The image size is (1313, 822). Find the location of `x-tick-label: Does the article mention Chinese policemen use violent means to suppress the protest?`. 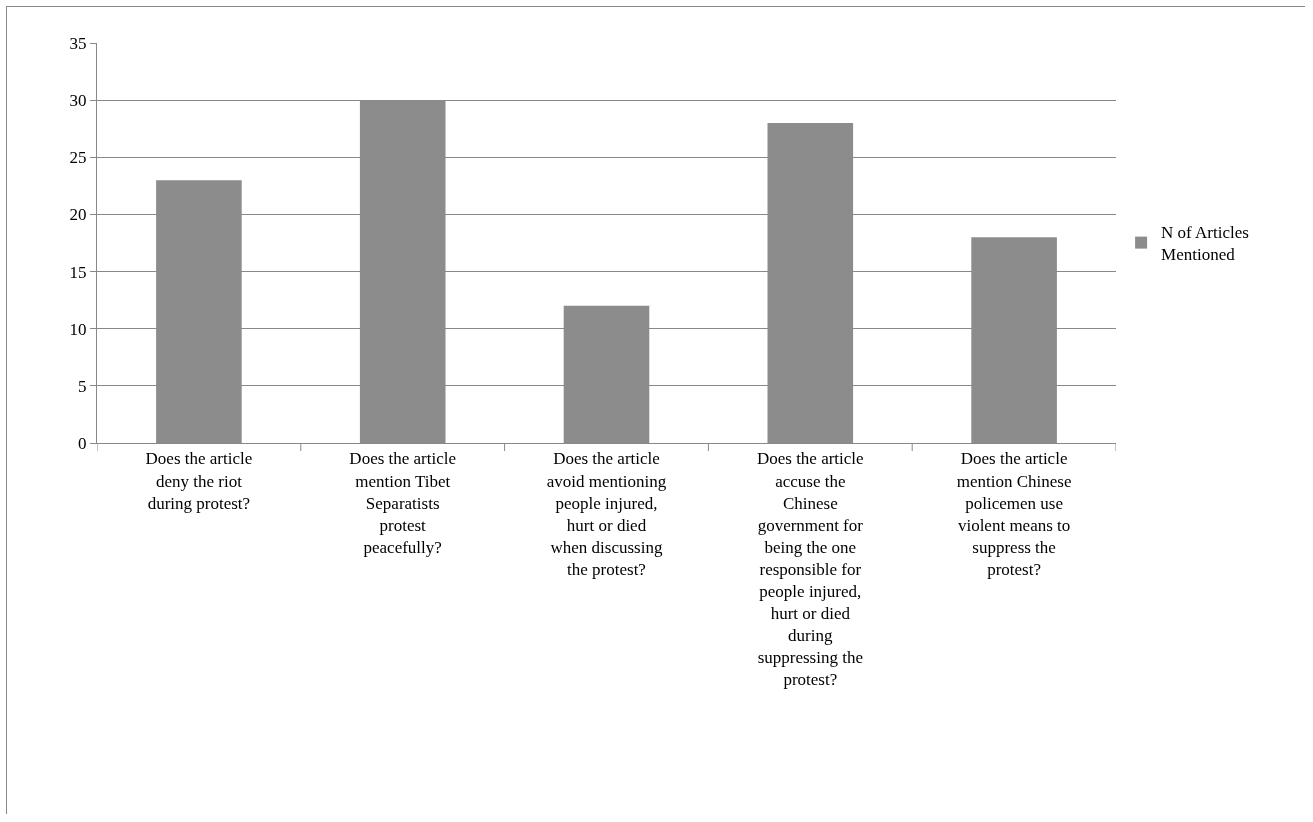

x-tick-label: Does the article mention Chinese policemen use violent means to suppress the protest? is located at coordinates (1014, 514).